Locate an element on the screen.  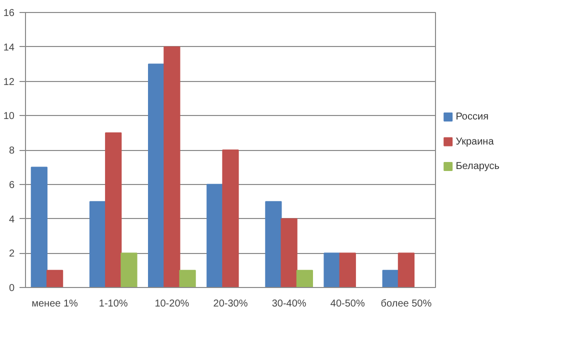
legend-label: Украина is located at coordinates (475, 142).